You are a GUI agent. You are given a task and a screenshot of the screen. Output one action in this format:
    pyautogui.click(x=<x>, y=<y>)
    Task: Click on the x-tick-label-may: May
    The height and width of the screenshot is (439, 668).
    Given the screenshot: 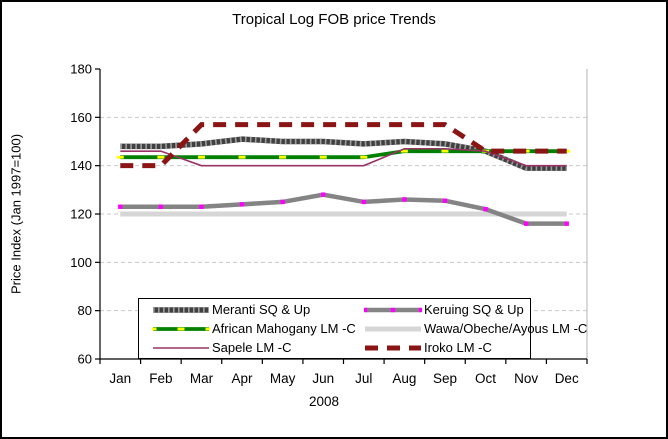 What is the action you would take?
    pyautogui.click(x=283, y=378)
    